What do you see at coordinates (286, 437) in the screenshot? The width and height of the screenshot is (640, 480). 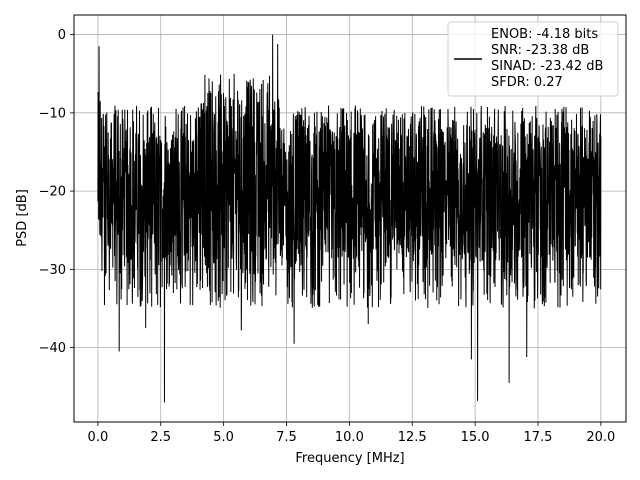 I see `x-tick-label: 7.5` at bounding box center [286, 437].